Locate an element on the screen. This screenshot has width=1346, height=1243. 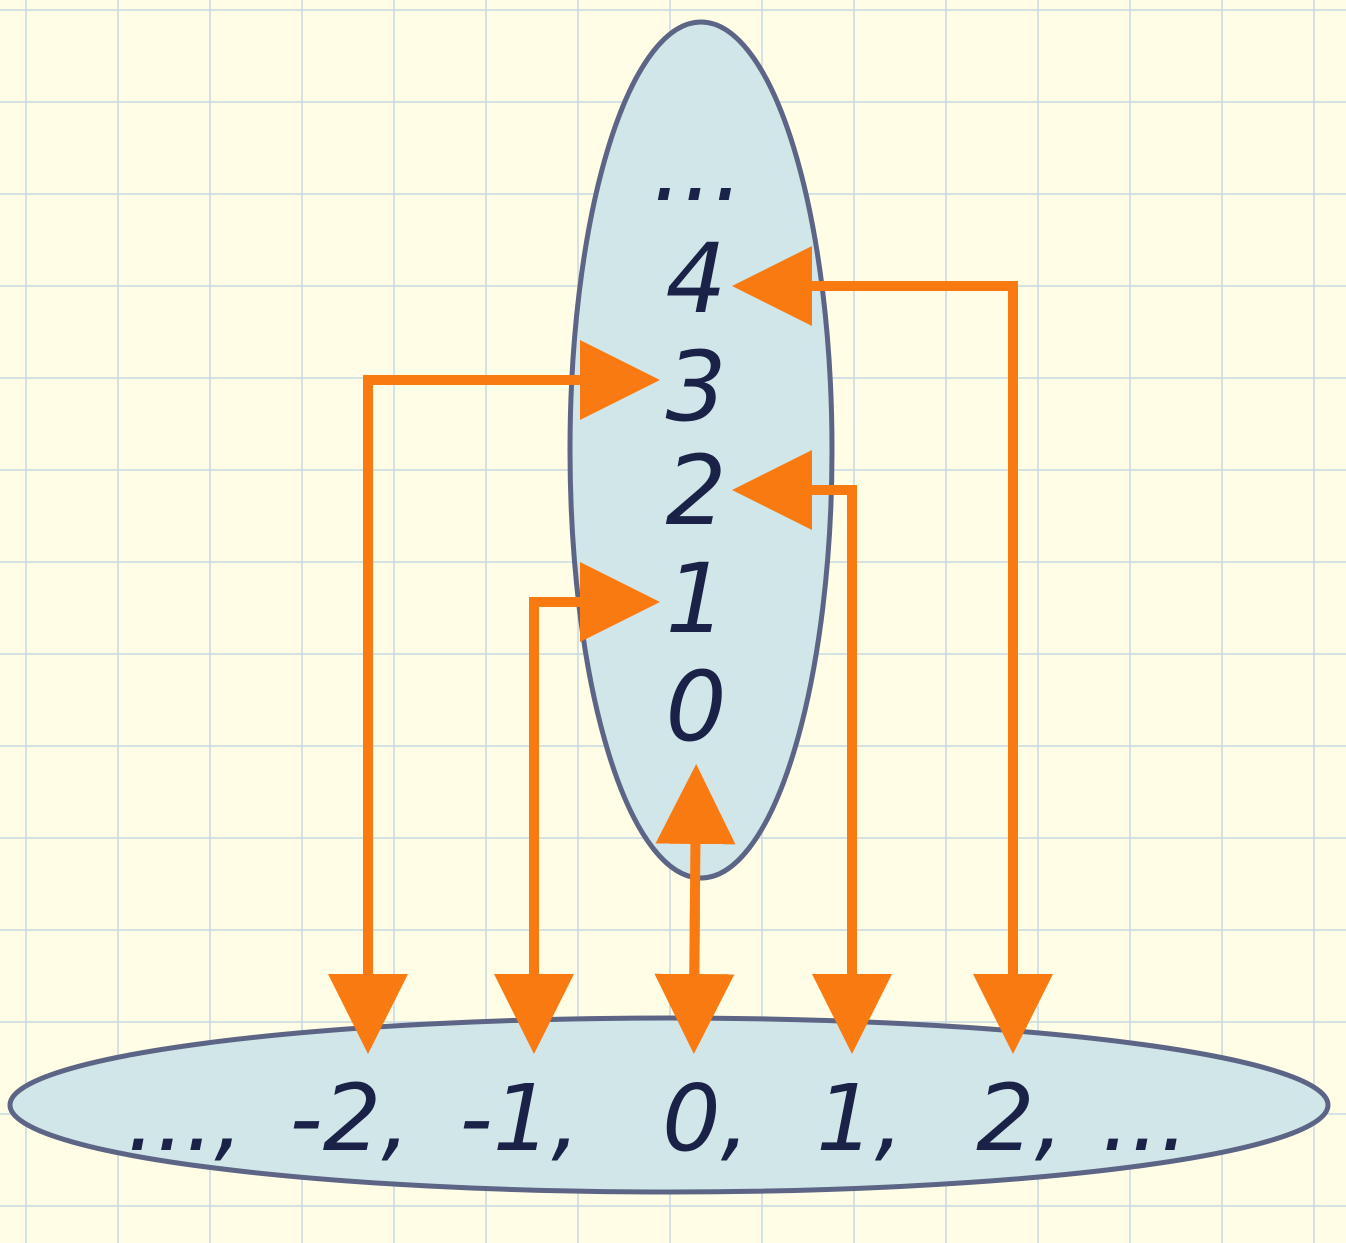
integer-neg-1: -1, is located at coordinates (520, 1118).